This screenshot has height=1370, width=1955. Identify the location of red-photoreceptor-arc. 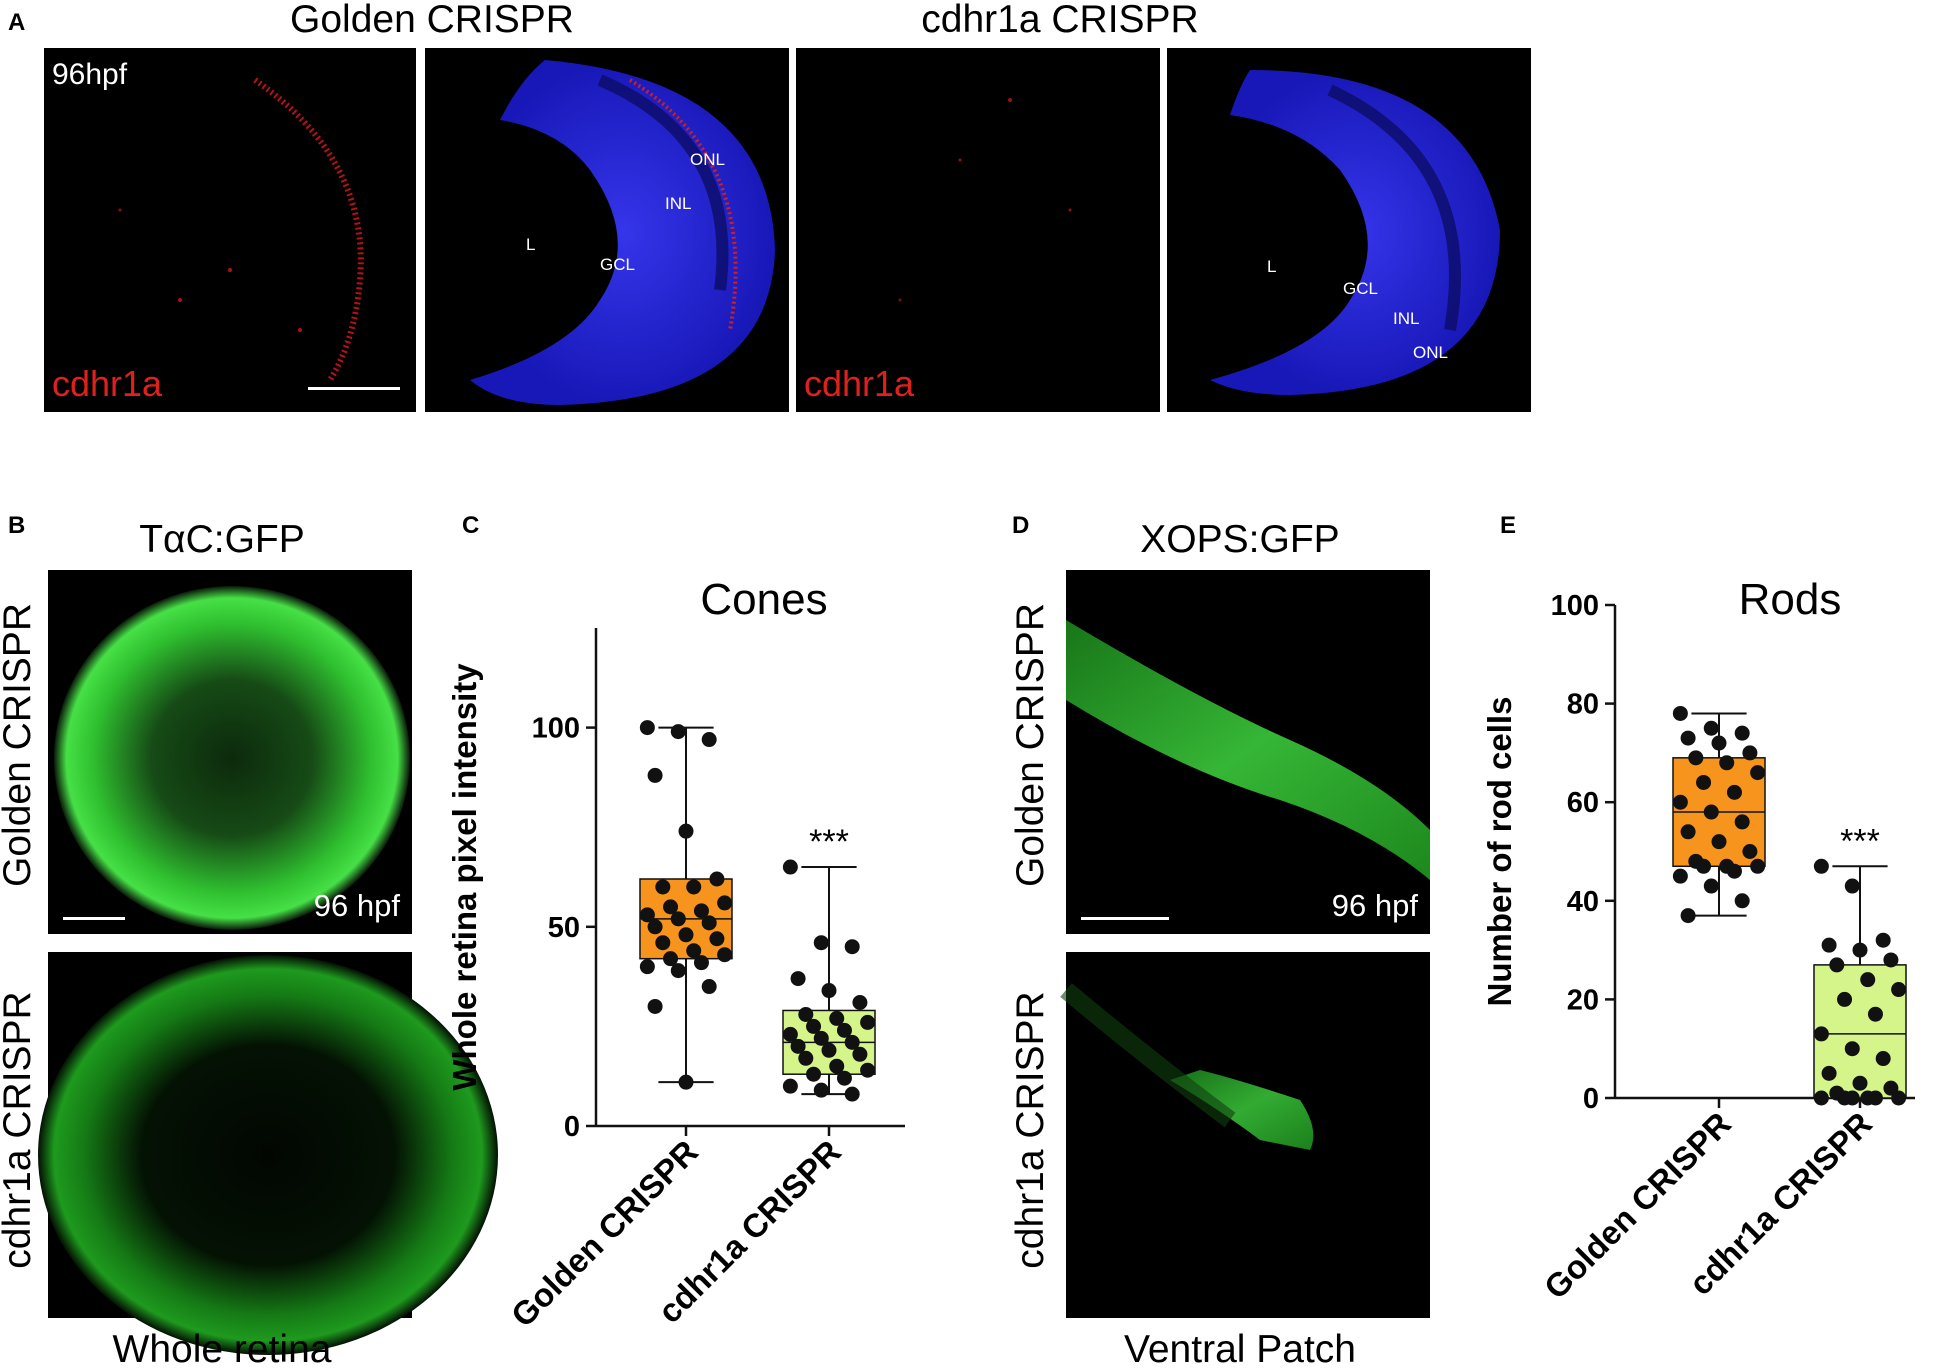
(308, 229).